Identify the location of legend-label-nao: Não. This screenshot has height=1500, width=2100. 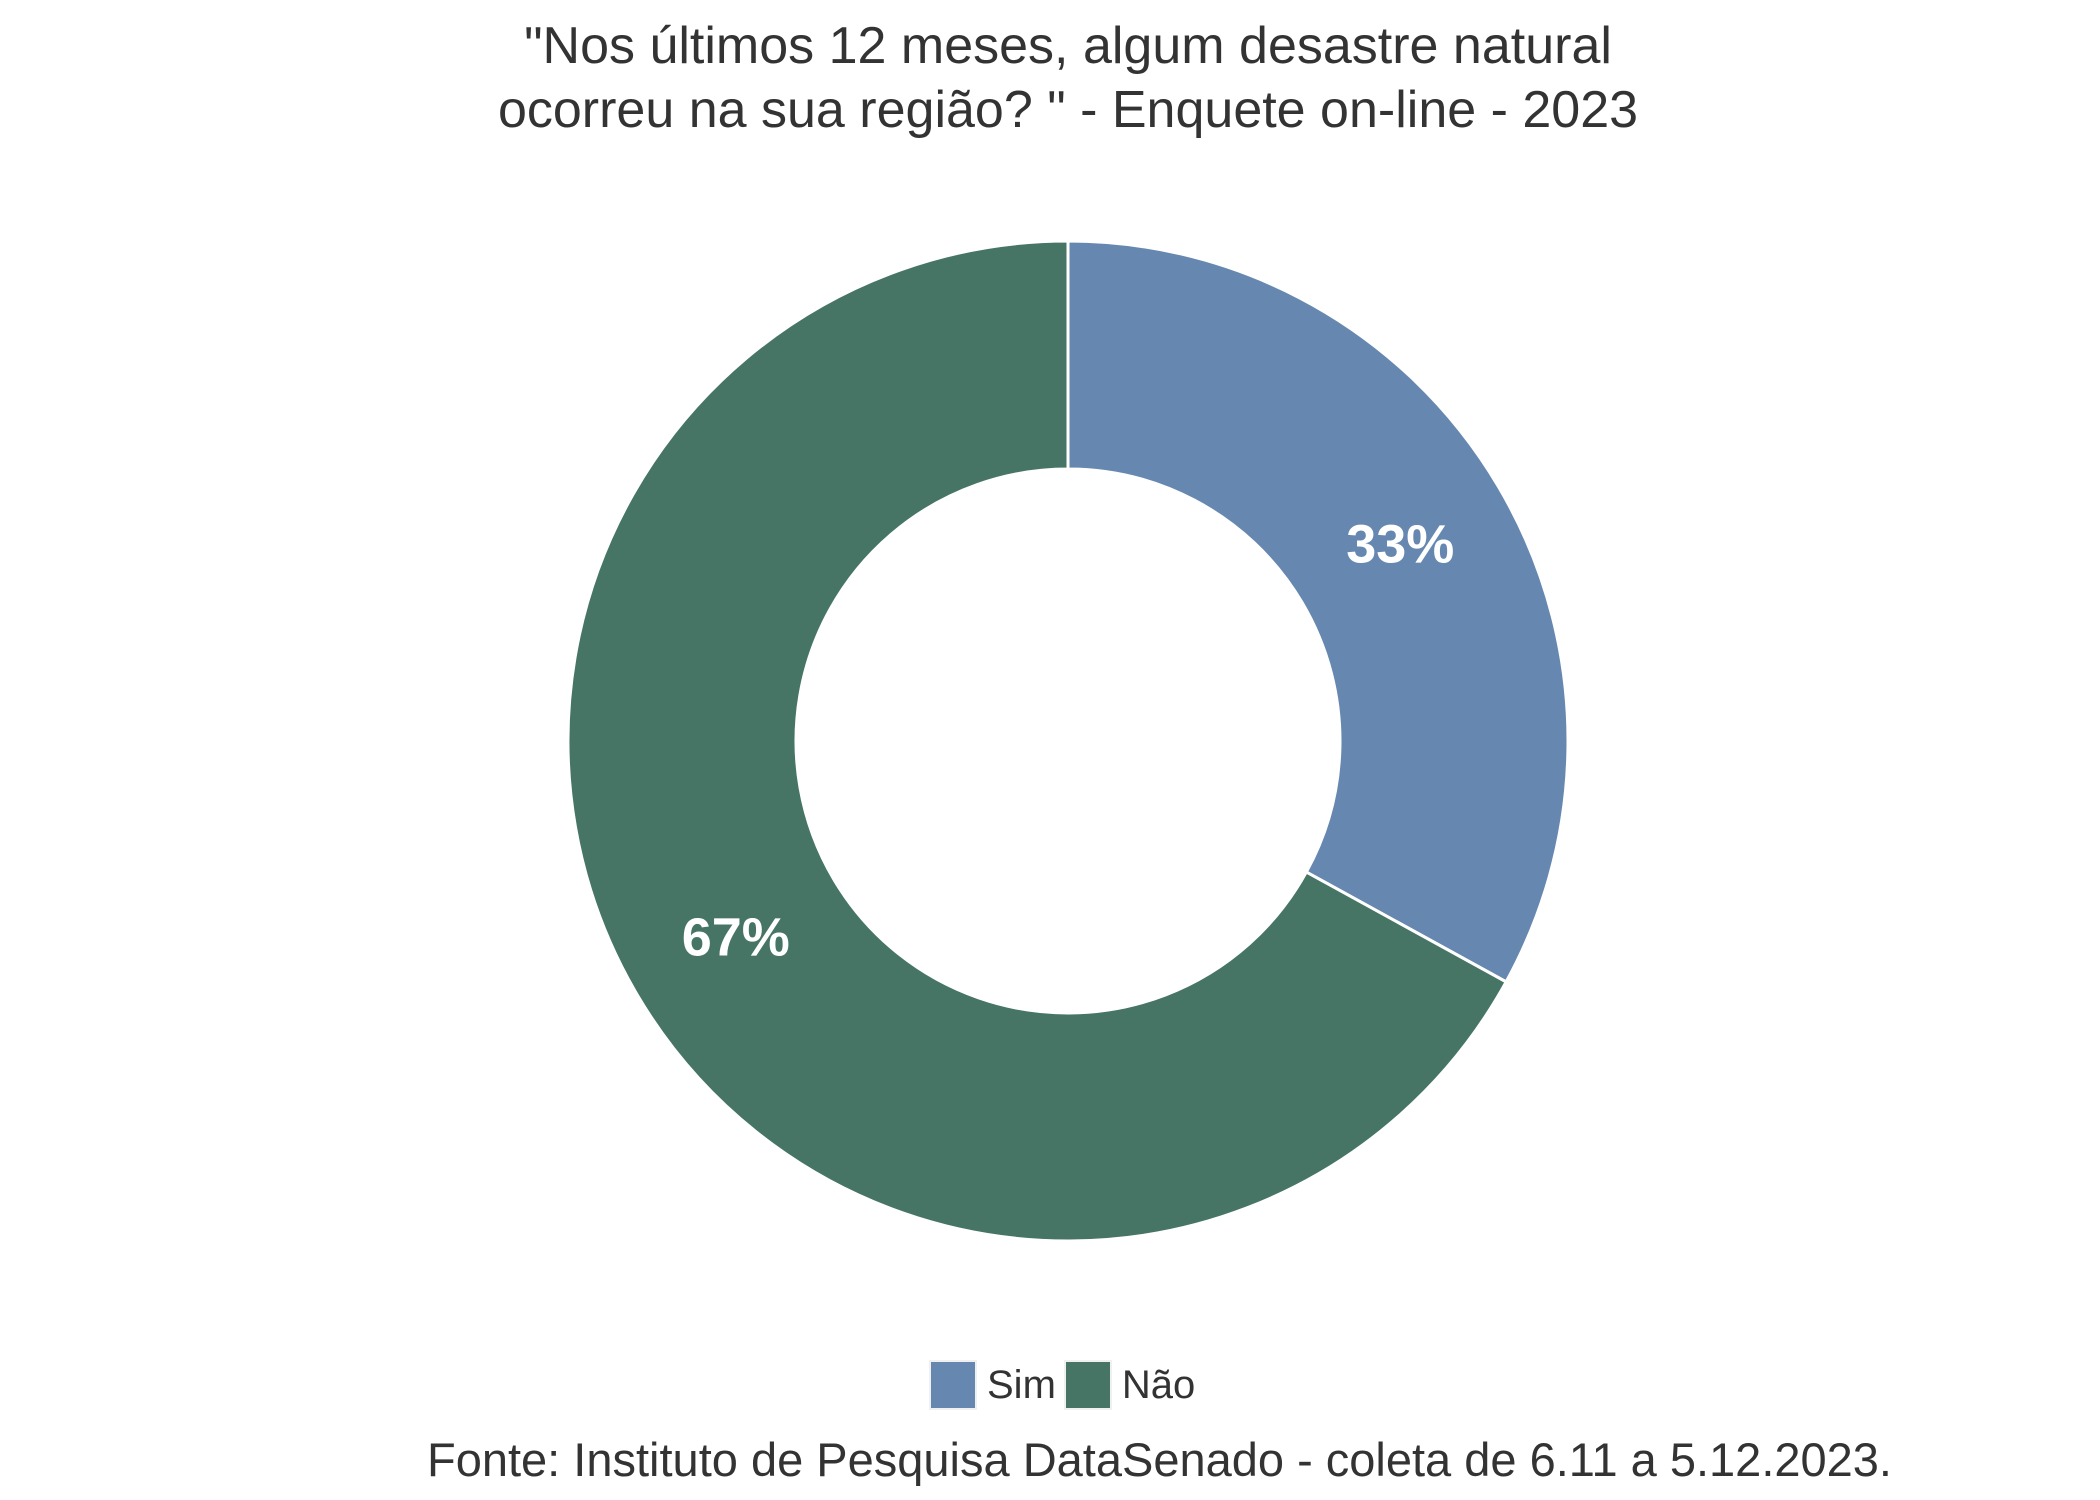
(1158, 1384).